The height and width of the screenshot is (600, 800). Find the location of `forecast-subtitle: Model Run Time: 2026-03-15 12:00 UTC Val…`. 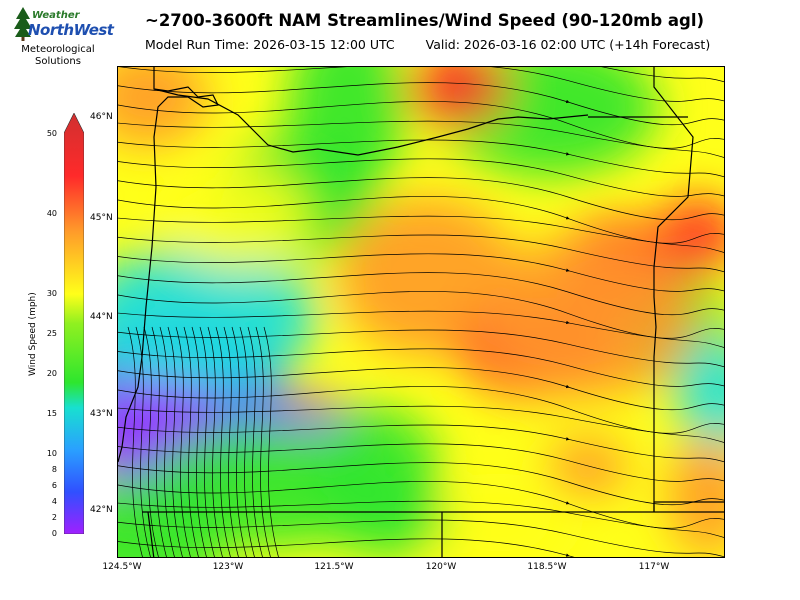

forecast-subtitle: Model Run Time: 2026-03-15 12:00 UTC Val… is located at coordinates (427, 44).